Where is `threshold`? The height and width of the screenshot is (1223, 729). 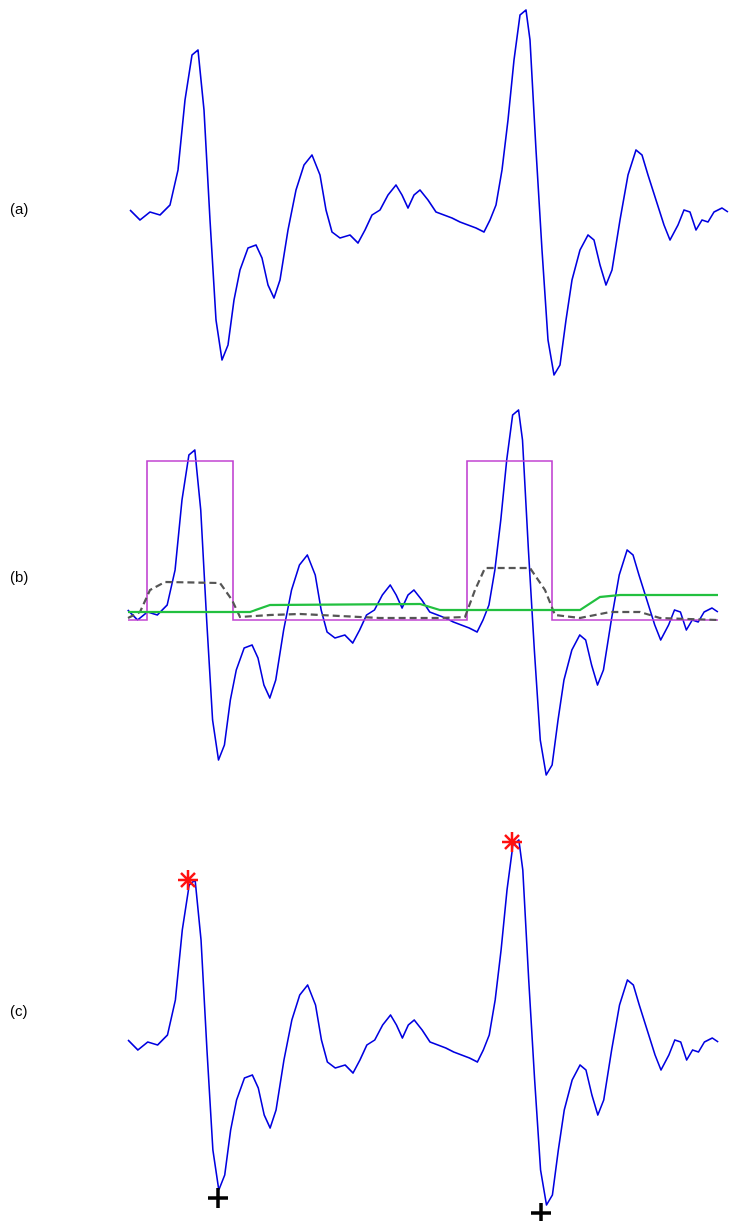
threshold is located at coordinates (423, 603).